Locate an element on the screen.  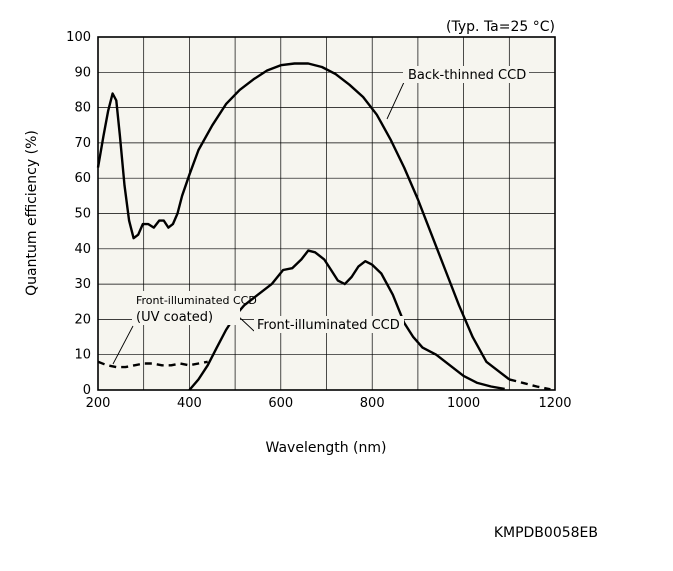
annotation-front-illuminated: Front-illuminated CCD is located at coordinates (320, 324).